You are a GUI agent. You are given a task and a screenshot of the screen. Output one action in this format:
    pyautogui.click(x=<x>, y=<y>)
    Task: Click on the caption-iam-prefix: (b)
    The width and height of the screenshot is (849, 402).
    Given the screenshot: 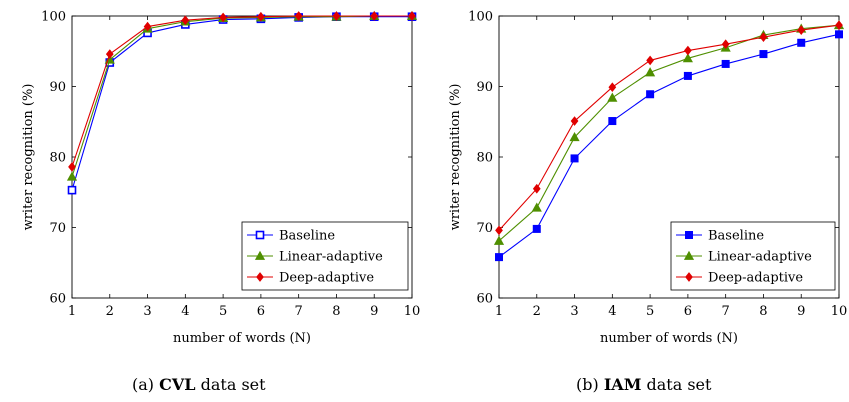 What is the action you would take?
    pyautogui.click(x=590, y=384)
    